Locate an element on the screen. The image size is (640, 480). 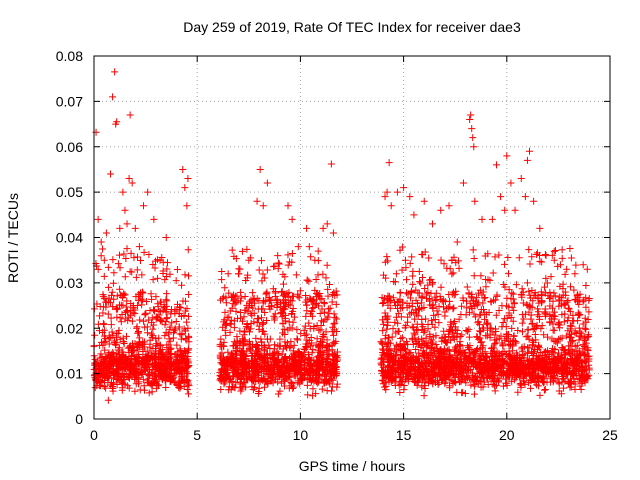
y-tick-label: 0 is located at coordinates (79, 419).